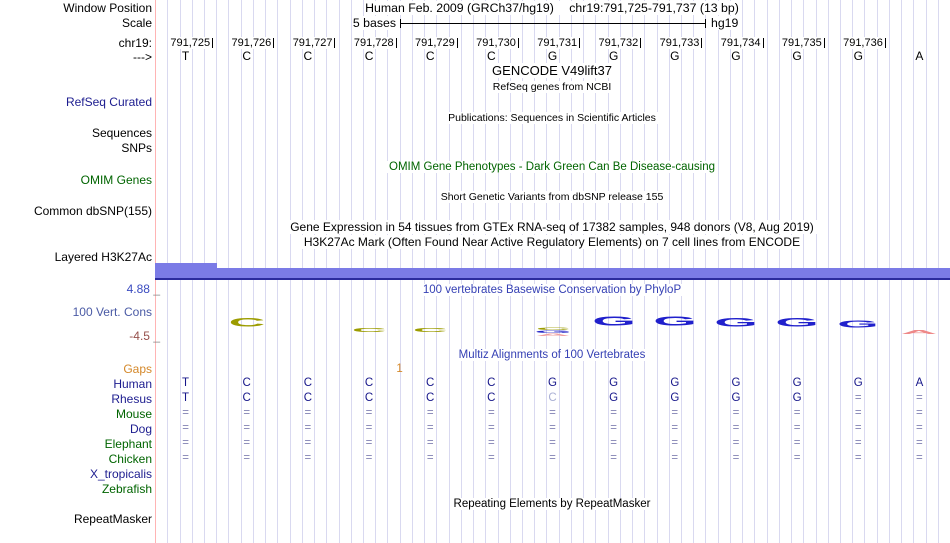 The height and width of the screenshot is (543, 950). I want to click on multiz-row-label-dog: Dog, so click(140, 429).